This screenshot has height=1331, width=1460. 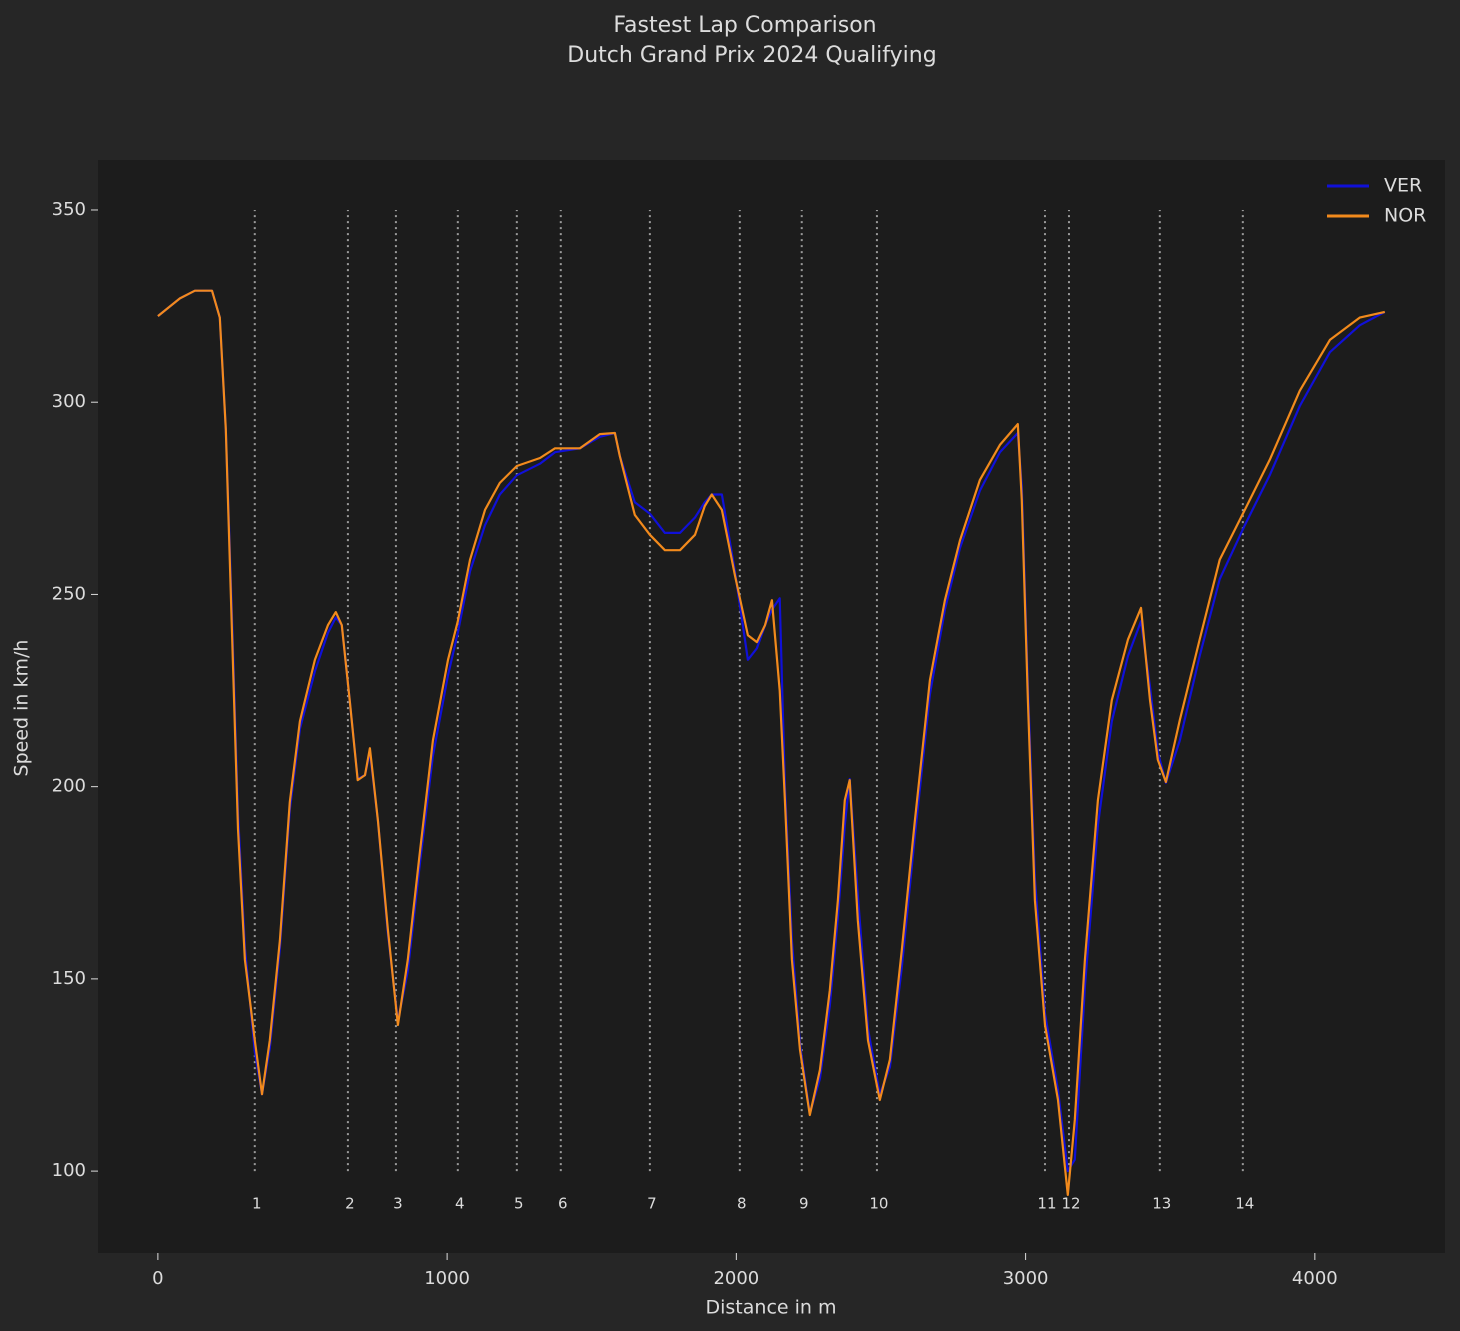 What do you see at coordinates (804, 1204) in the screenshot?
I see `corner-label: 9` at bounding box center [804, 1204].